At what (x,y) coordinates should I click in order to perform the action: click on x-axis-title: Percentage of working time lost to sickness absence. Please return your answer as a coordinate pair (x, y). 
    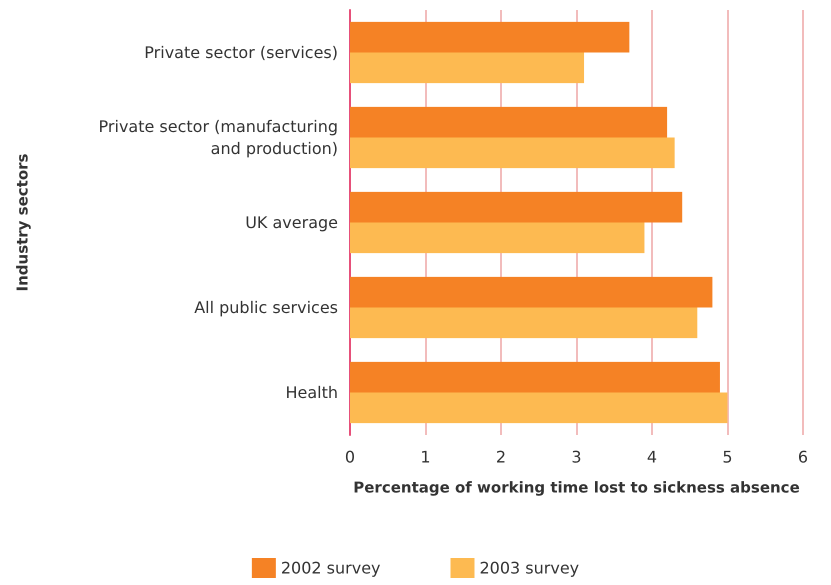
    Looking at the image, I should click on (576, 487).